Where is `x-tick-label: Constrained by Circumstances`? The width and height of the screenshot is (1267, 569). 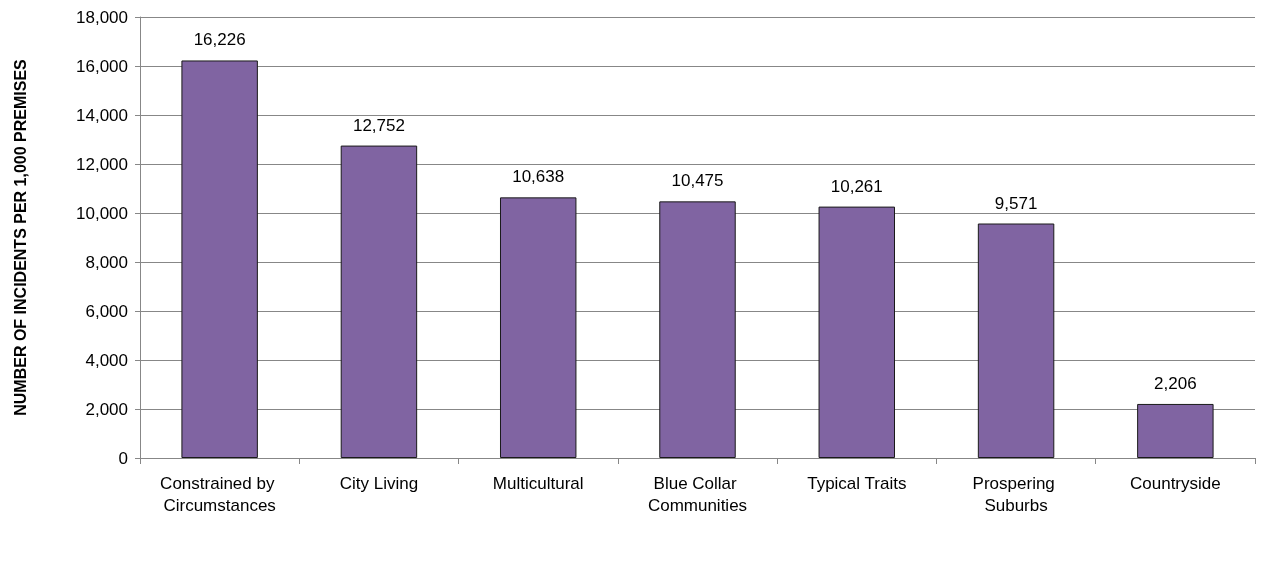 x-tick-label: Constrained by Circumstances is located at coordinates (220, 494).